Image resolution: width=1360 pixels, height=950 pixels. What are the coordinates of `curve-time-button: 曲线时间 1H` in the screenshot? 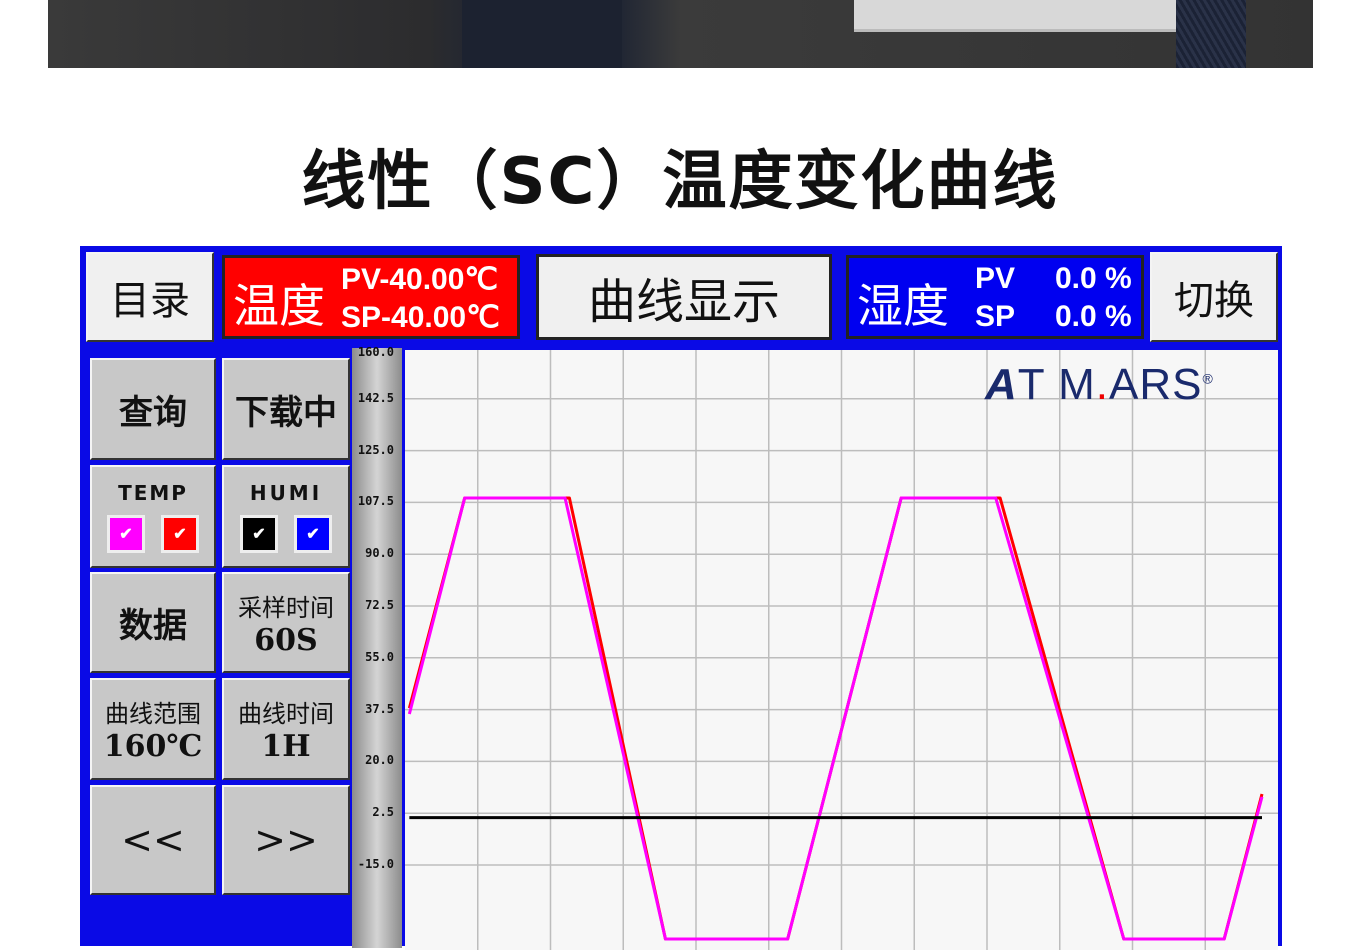 It's located at (286, 729).